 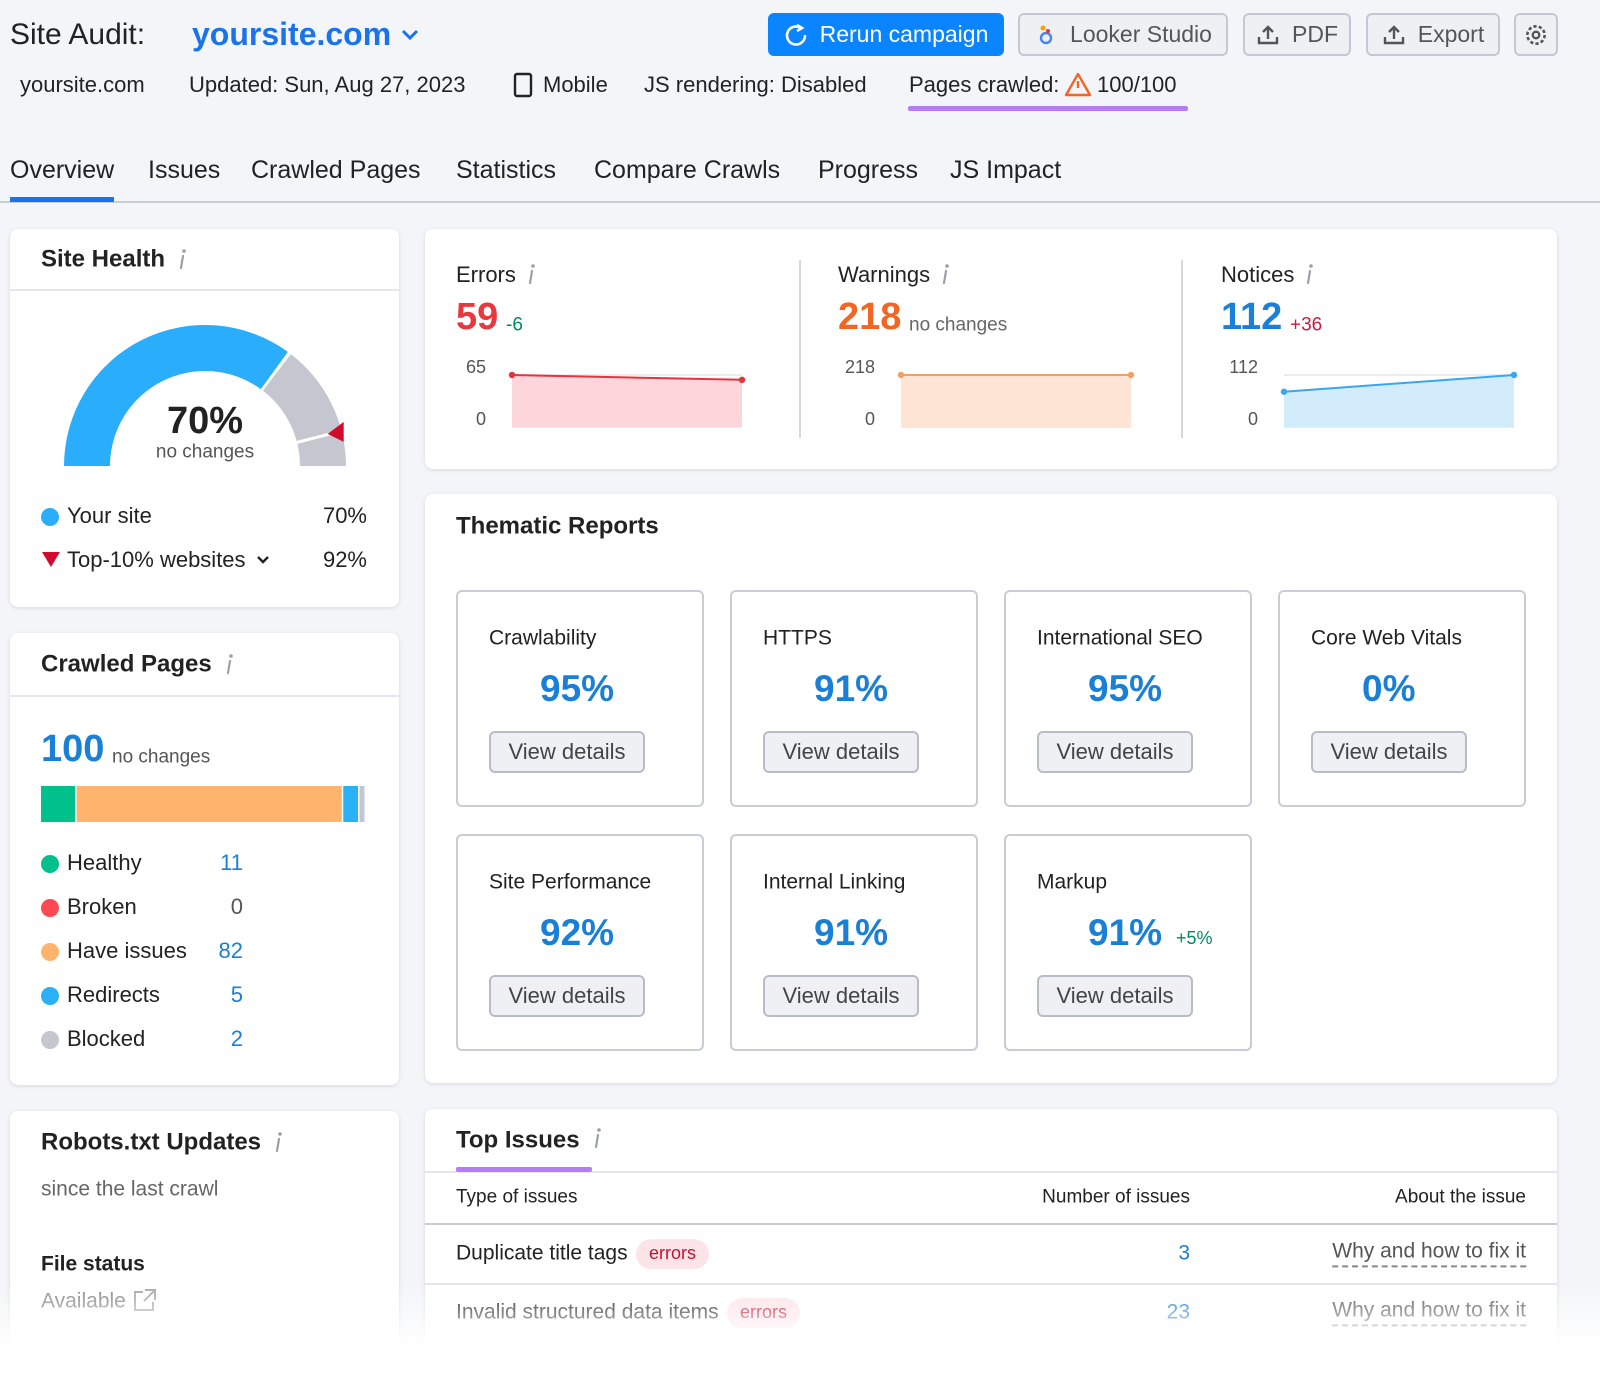 What do you see at coordinates (1243, 367) in the screenshot?
I see `y-tick-label: 112` at bounding box center [1243, 367].